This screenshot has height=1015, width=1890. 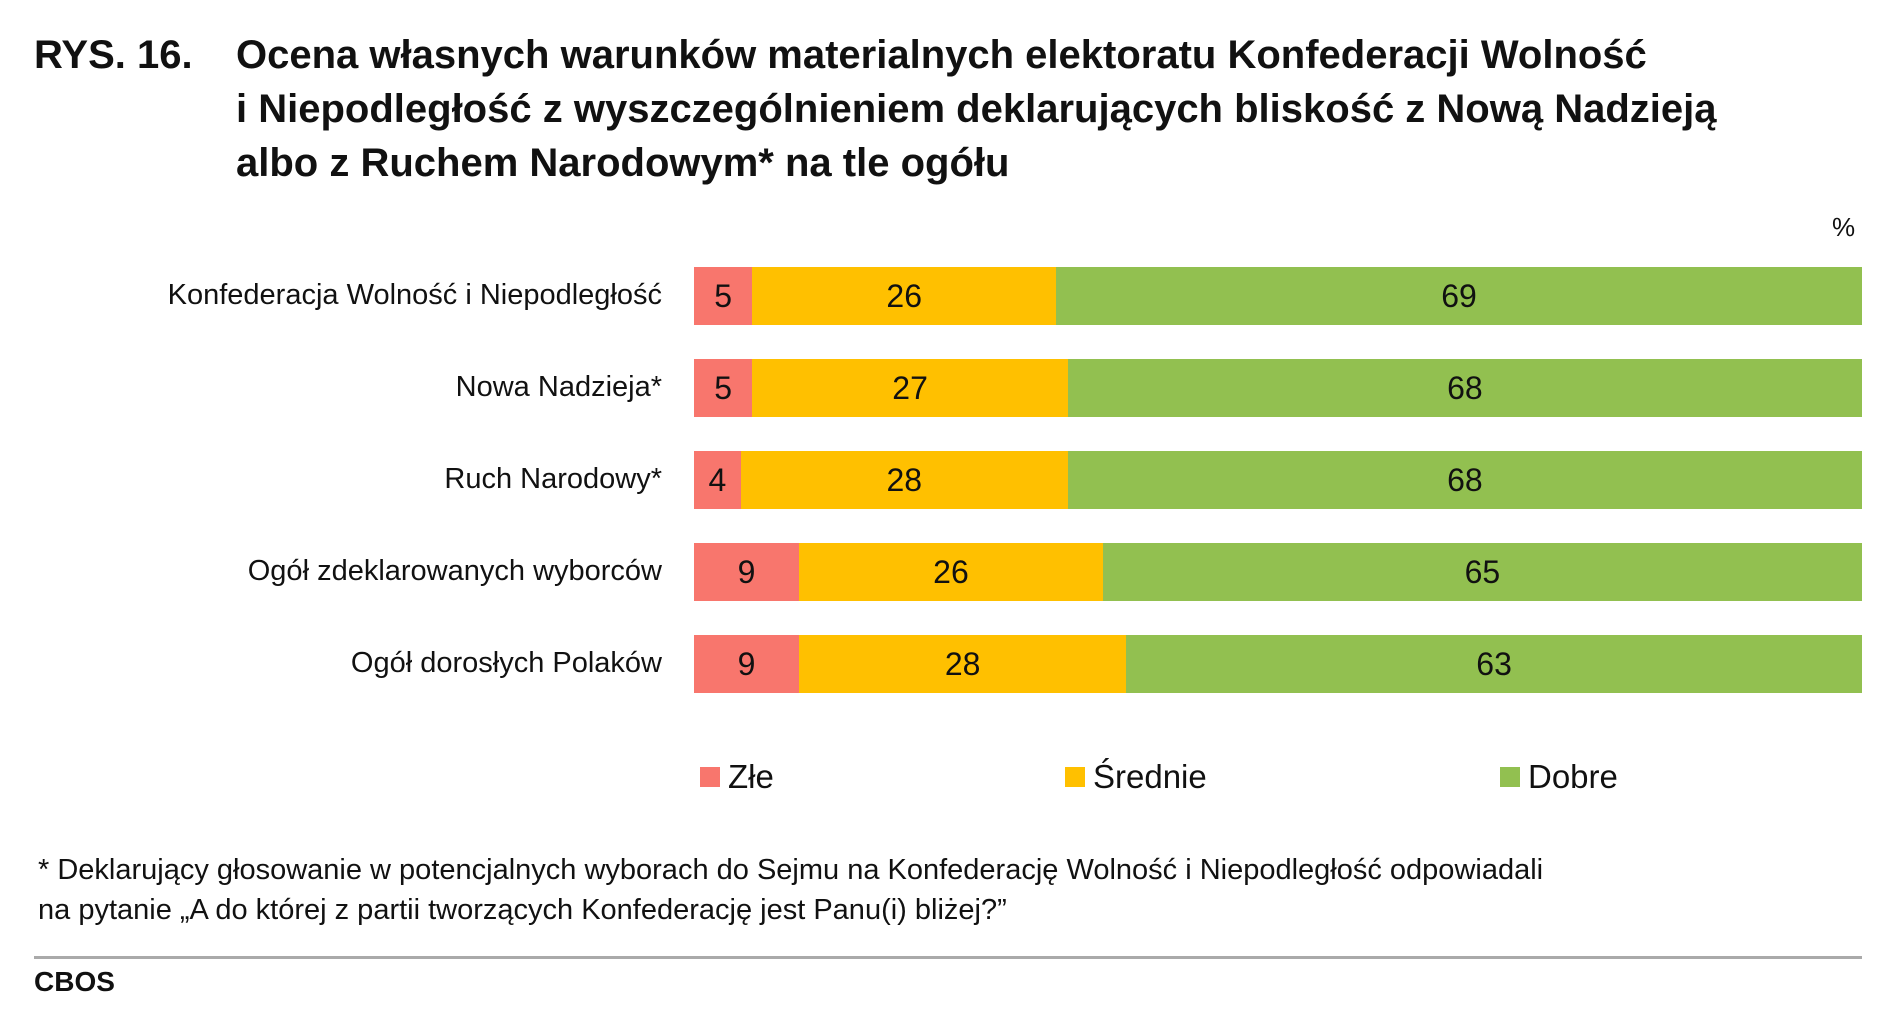 What do you see at coordinates (553, 479) in the screenshot?
I see `category-label: Ruch Narodowy*` at bounding box center [553, 479].